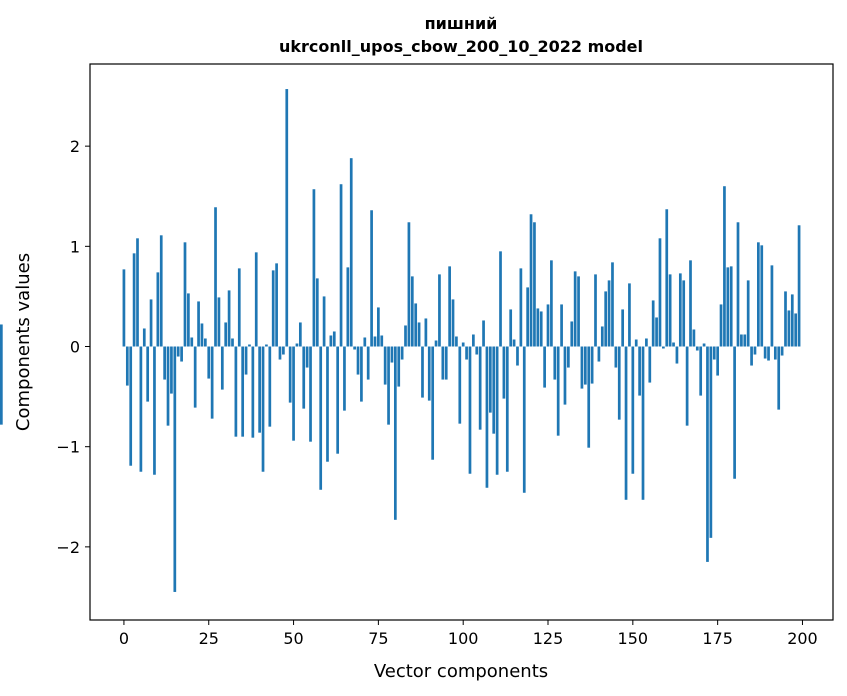 The image size is (847, 696). What do you see at coordinates (461, 671) in the screenshot?
I see `x-axis-label: Vector components` at bounding box center [461, 671].